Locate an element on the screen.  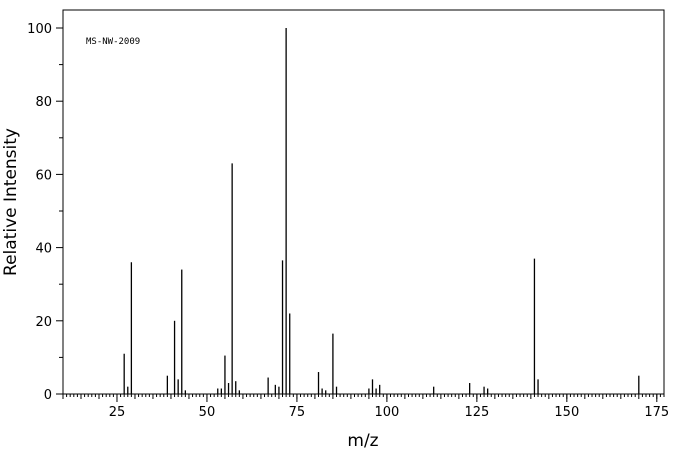
x-tick-label: 75 is located at coordinates (297, 412).